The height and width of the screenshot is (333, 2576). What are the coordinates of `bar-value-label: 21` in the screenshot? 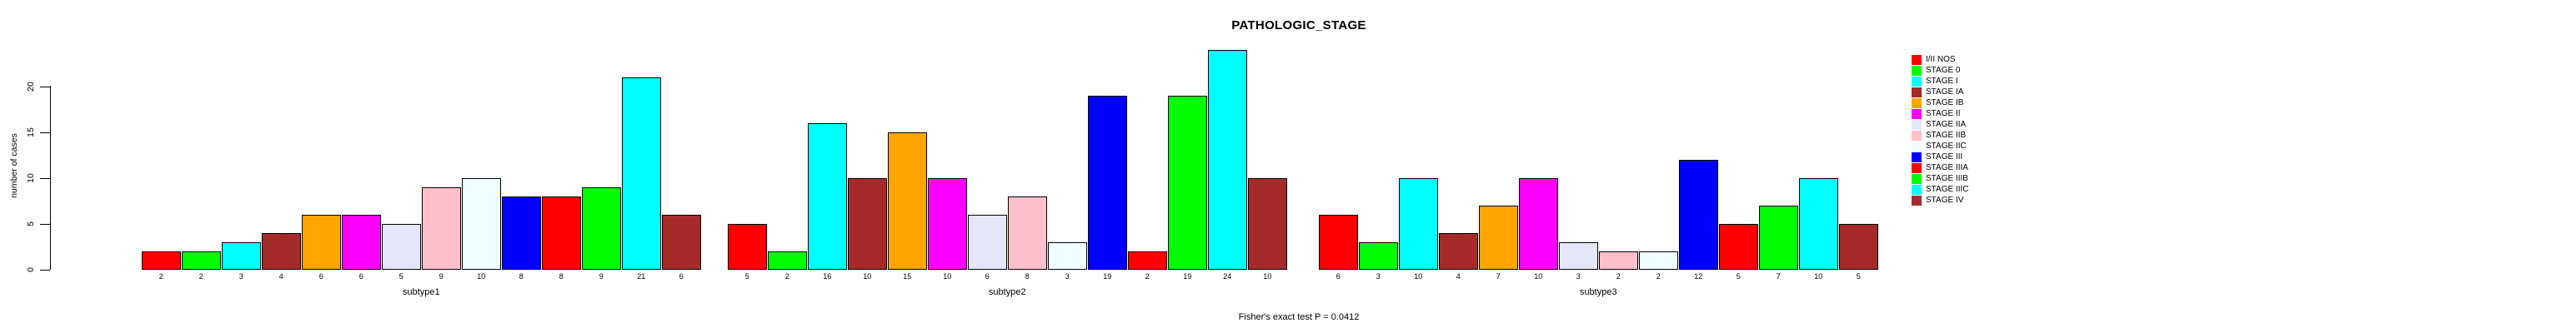 It's located at (641, 276).